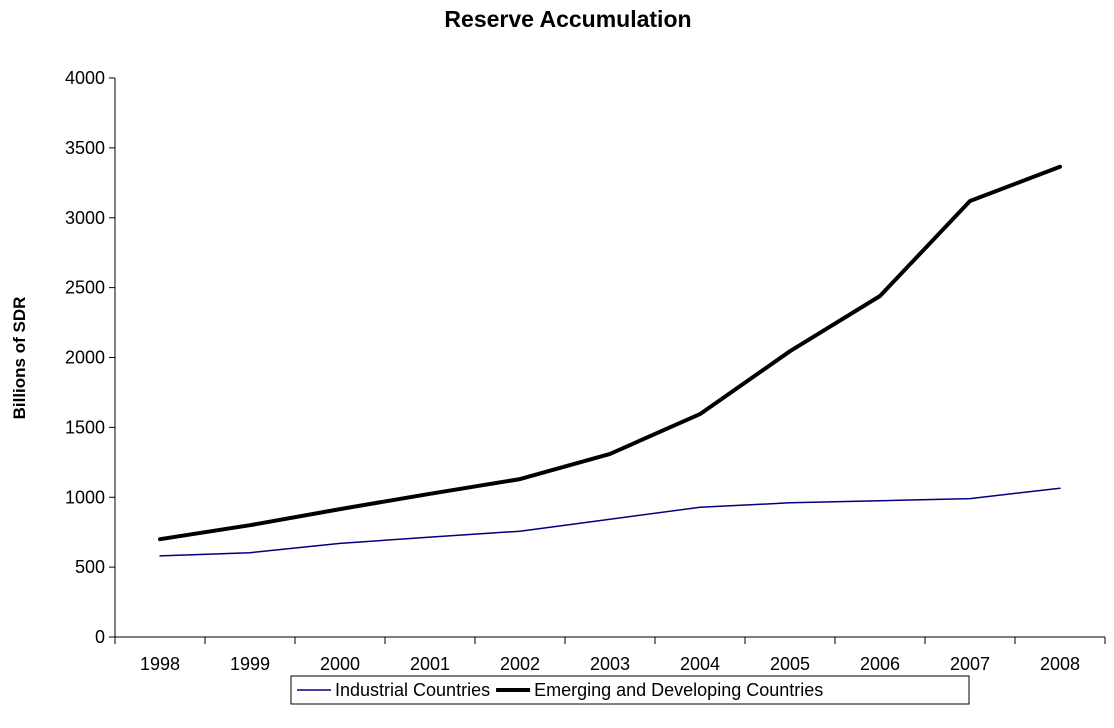 This screenshot has width=1114, height=728. Describe the element at coordinates (610, 664) in the screenshot. I see `x-tick-label: 2003` at that location.